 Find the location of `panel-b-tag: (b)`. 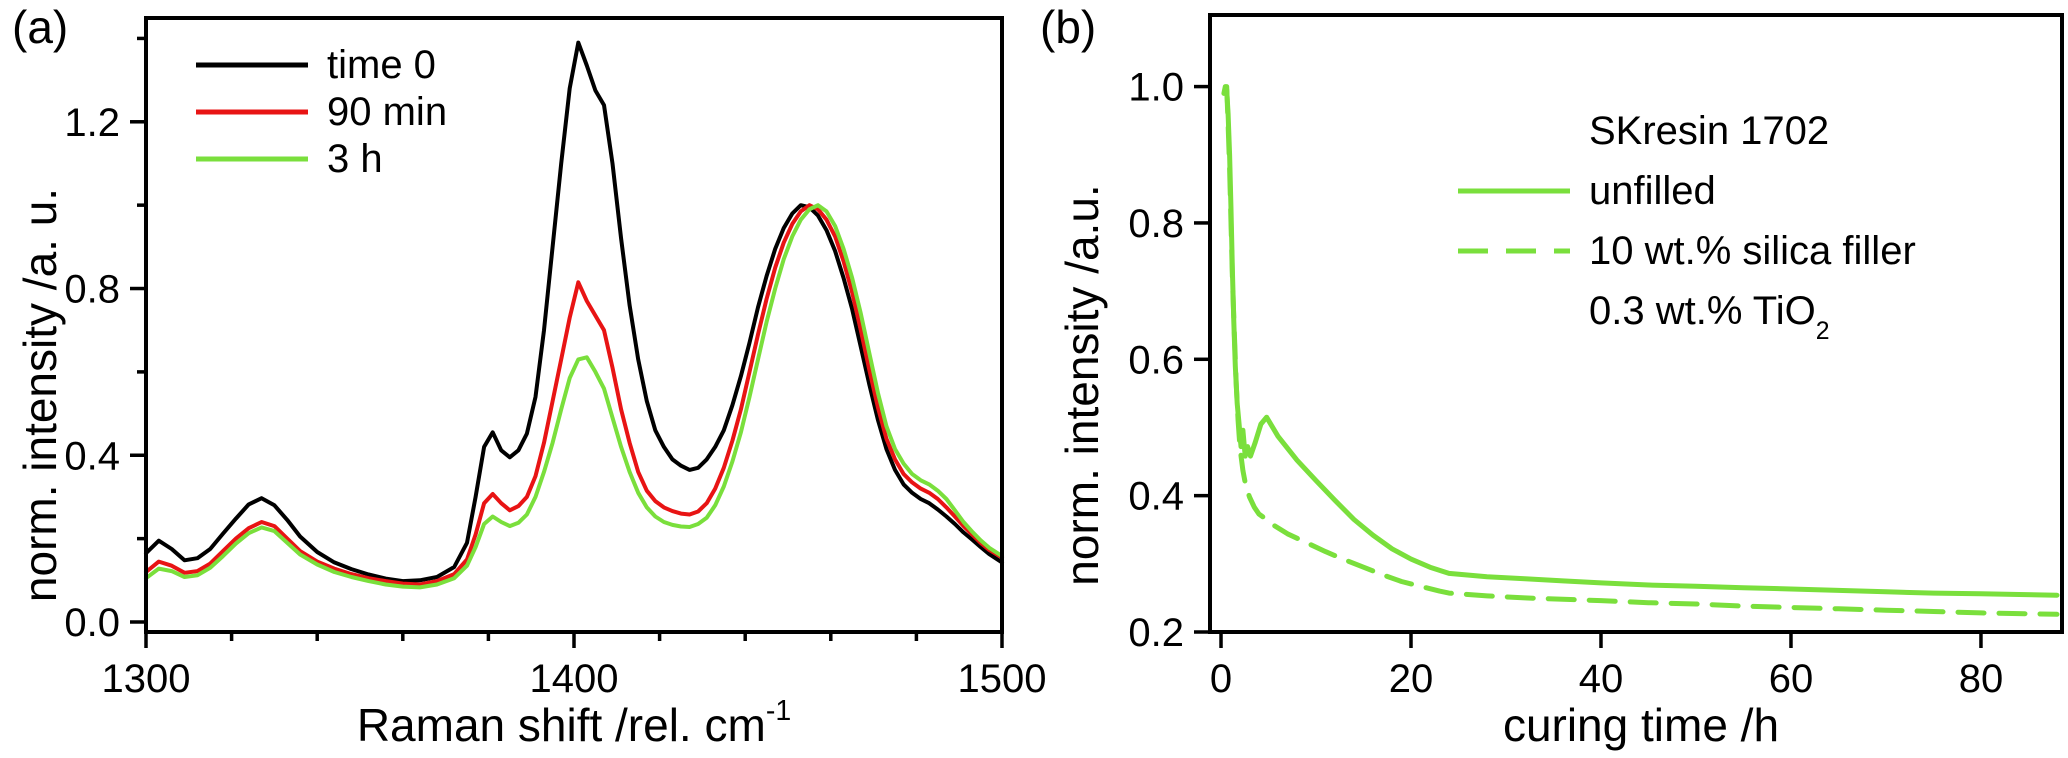

panel-b-tag: (b) is located at coordinates (1068, 27).